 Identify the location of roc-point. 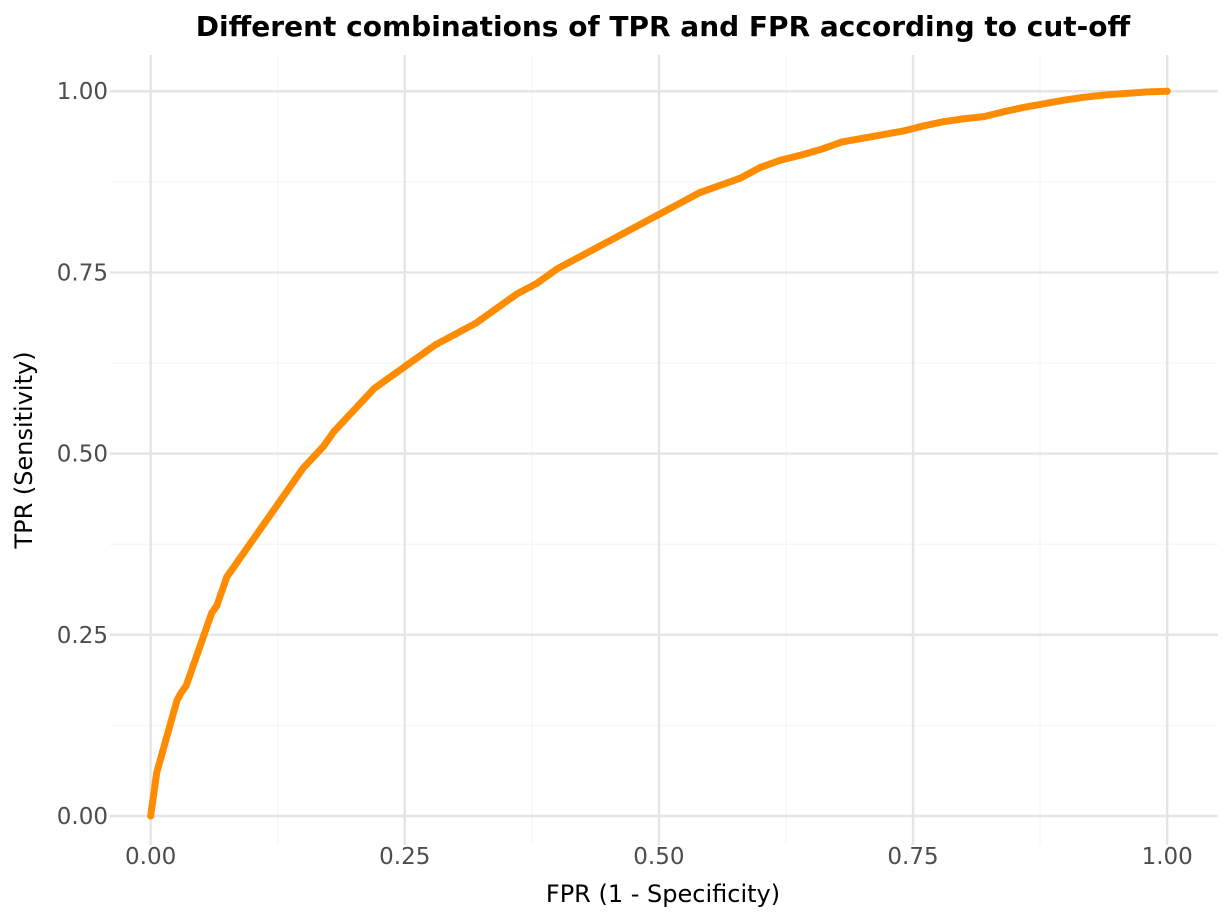
(1167, 91).